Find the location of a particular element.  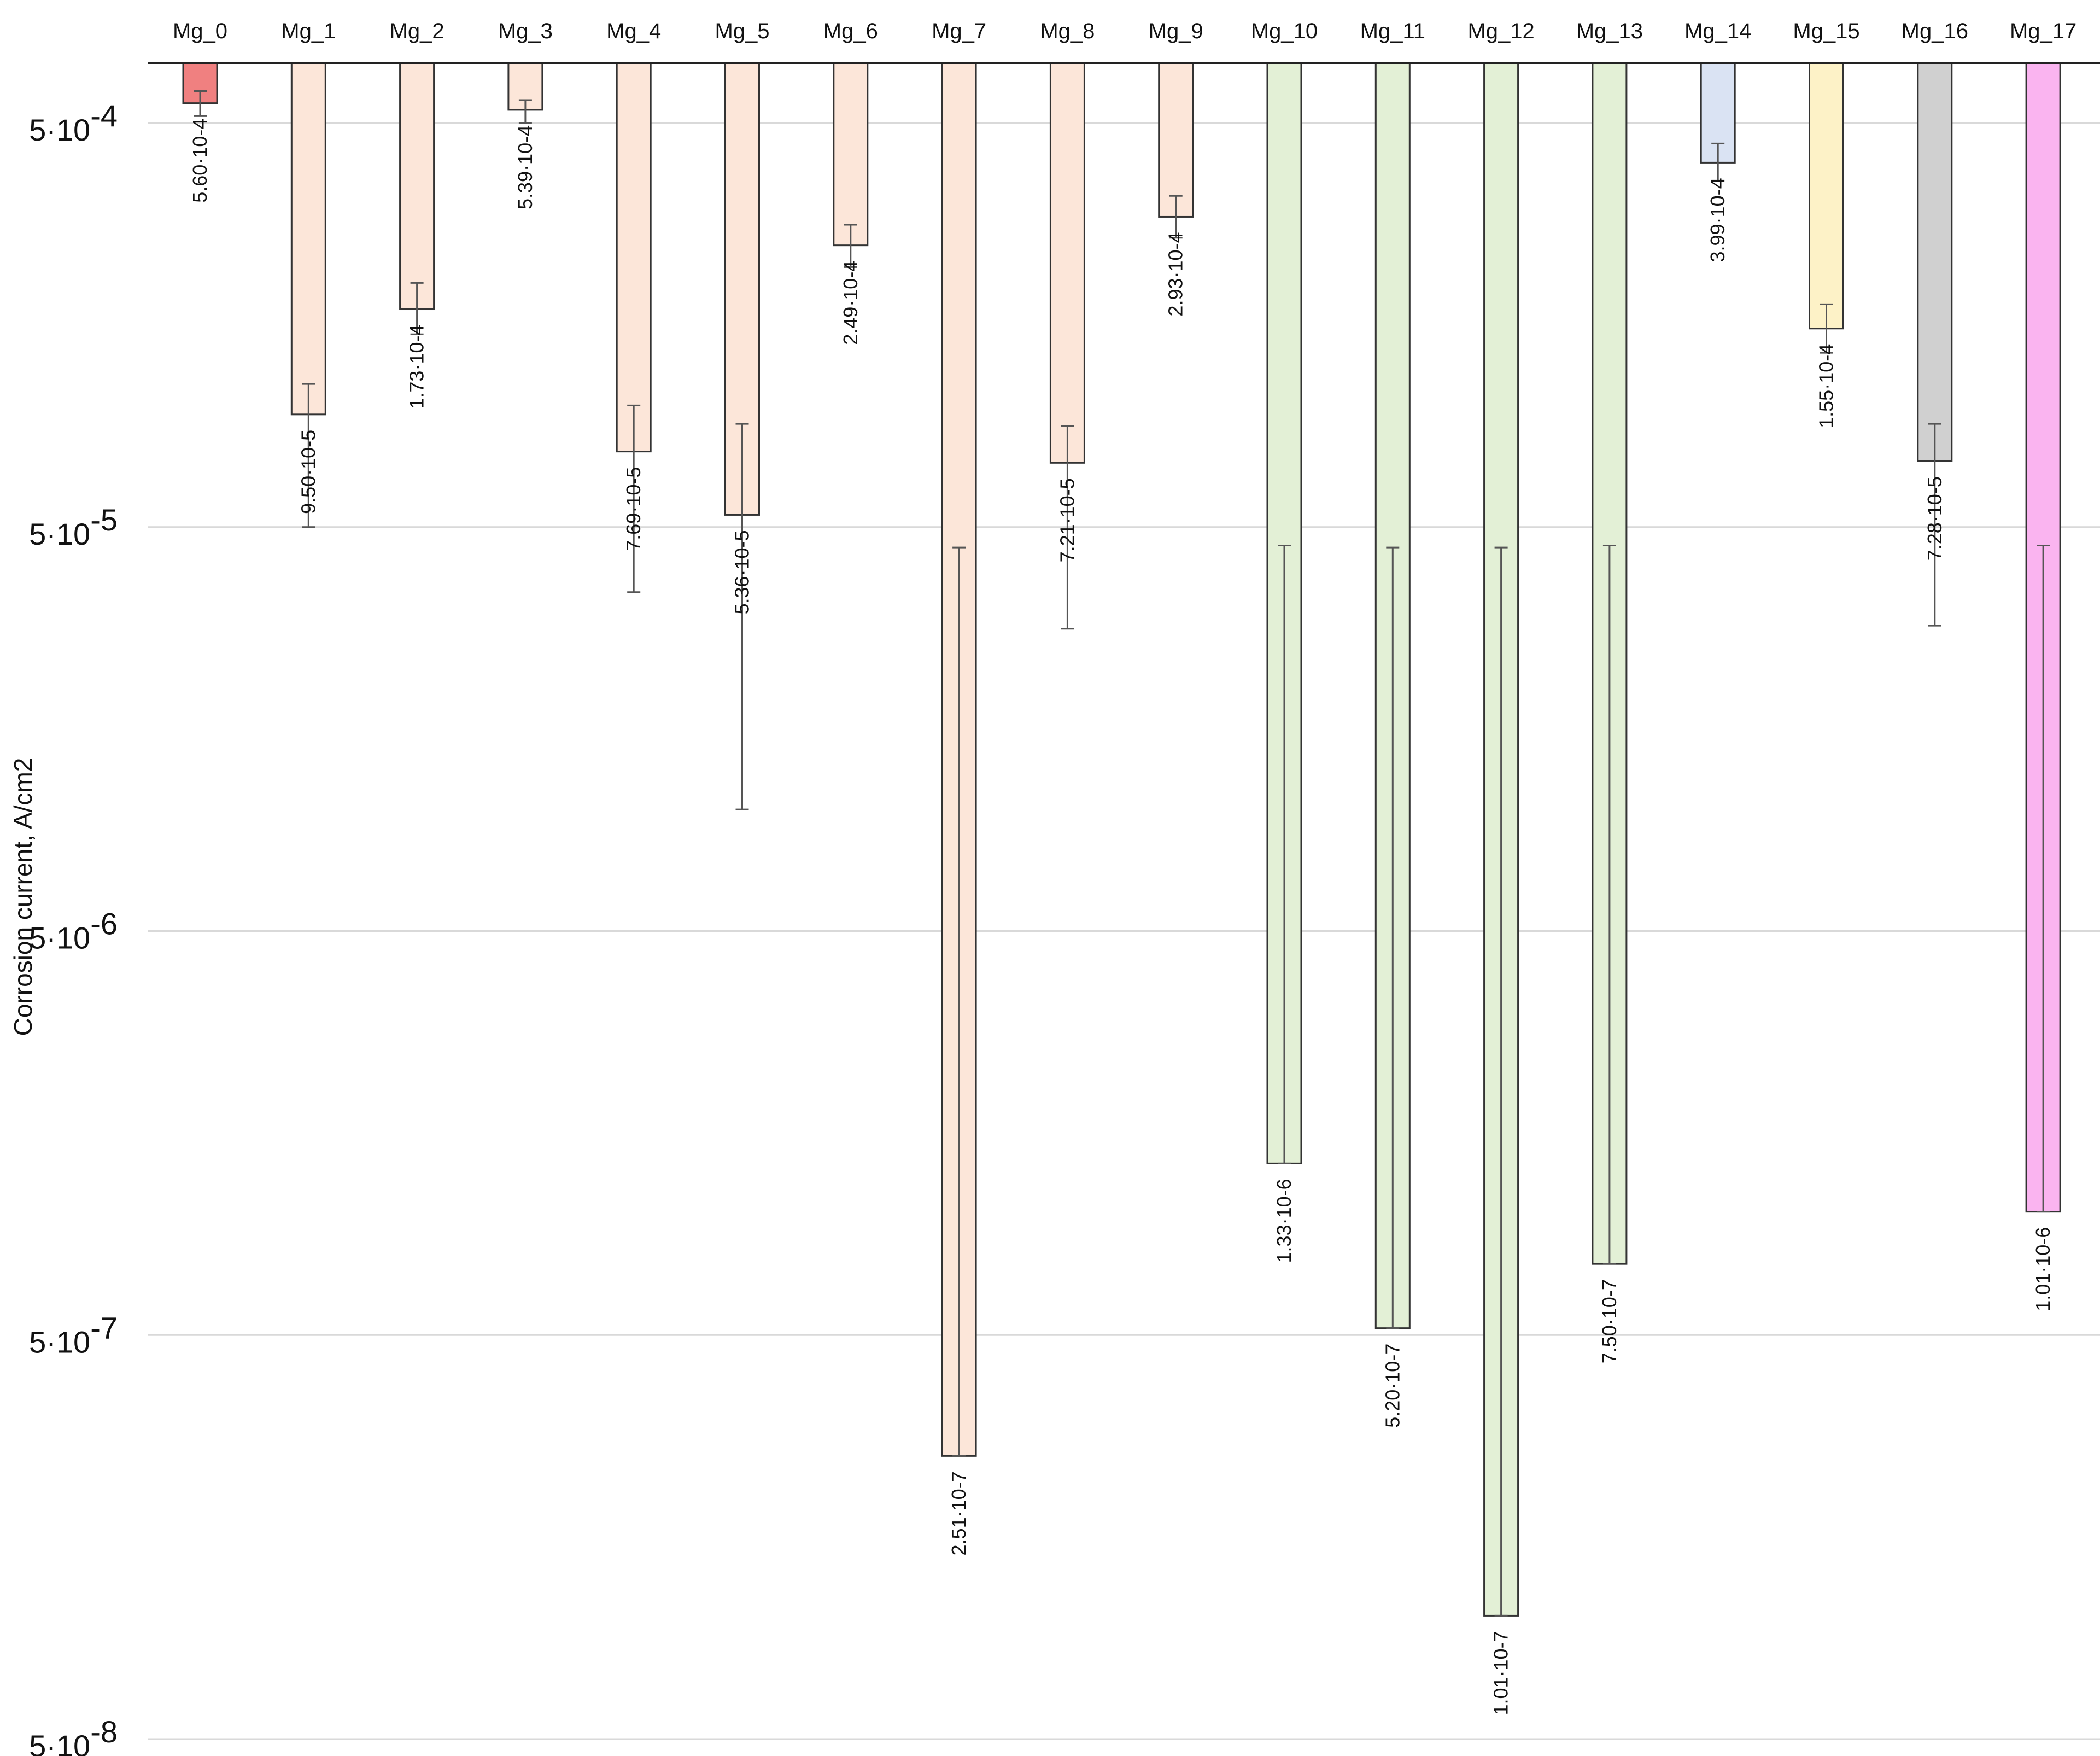

data-label-Mg_2: 1.73·10-4 is located at coordinates (417, 367).